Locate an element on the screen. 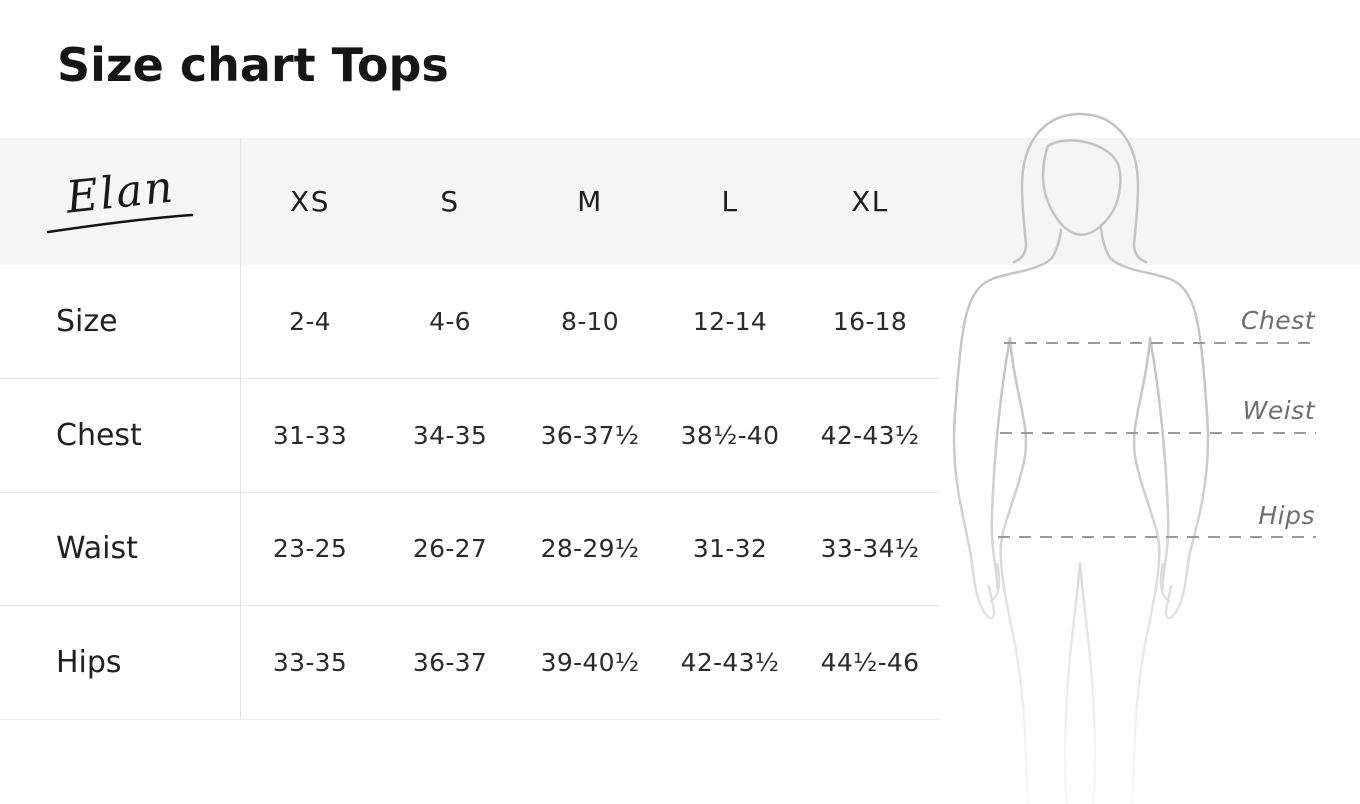 This screenshot has height=804, width=1360. column-header-m: M is located at coordinates (590, 201).